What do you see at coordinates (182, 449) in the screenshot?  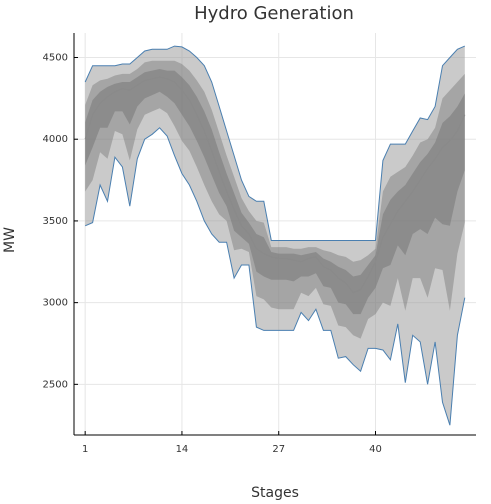 I see `x-tick-label: 14` at bounding box center [182, 449].